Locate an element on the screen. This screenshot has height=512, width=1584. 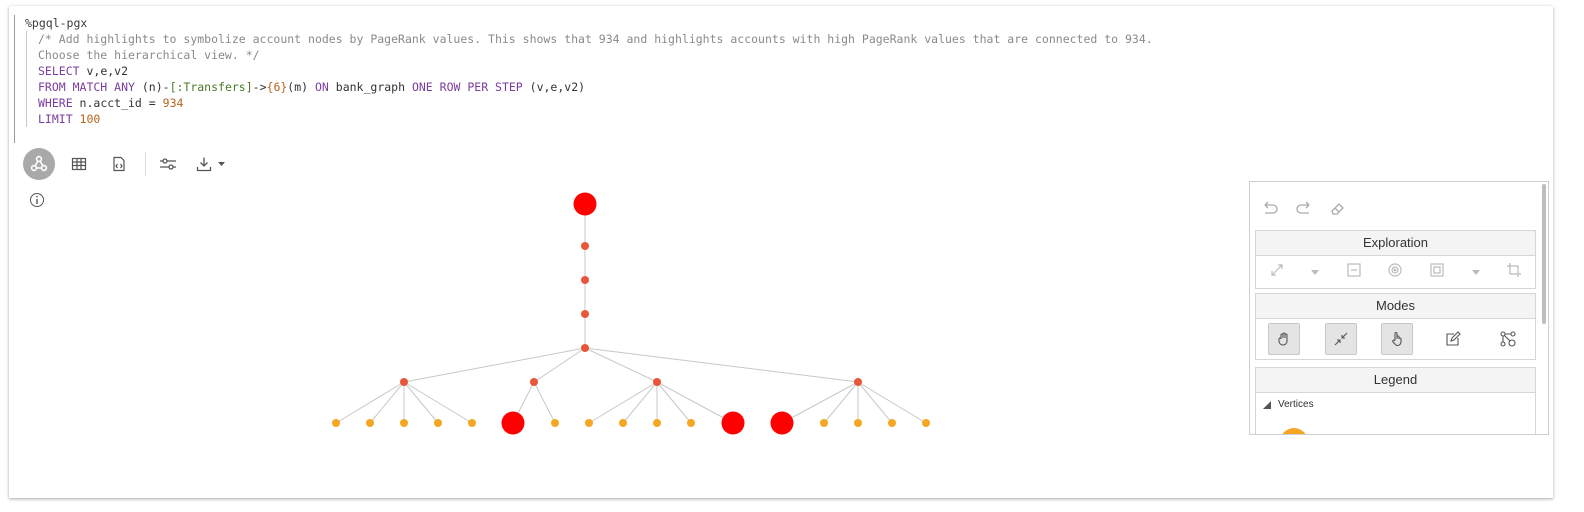
collapse-triangle-icon is located at coordinates (1267, 404).